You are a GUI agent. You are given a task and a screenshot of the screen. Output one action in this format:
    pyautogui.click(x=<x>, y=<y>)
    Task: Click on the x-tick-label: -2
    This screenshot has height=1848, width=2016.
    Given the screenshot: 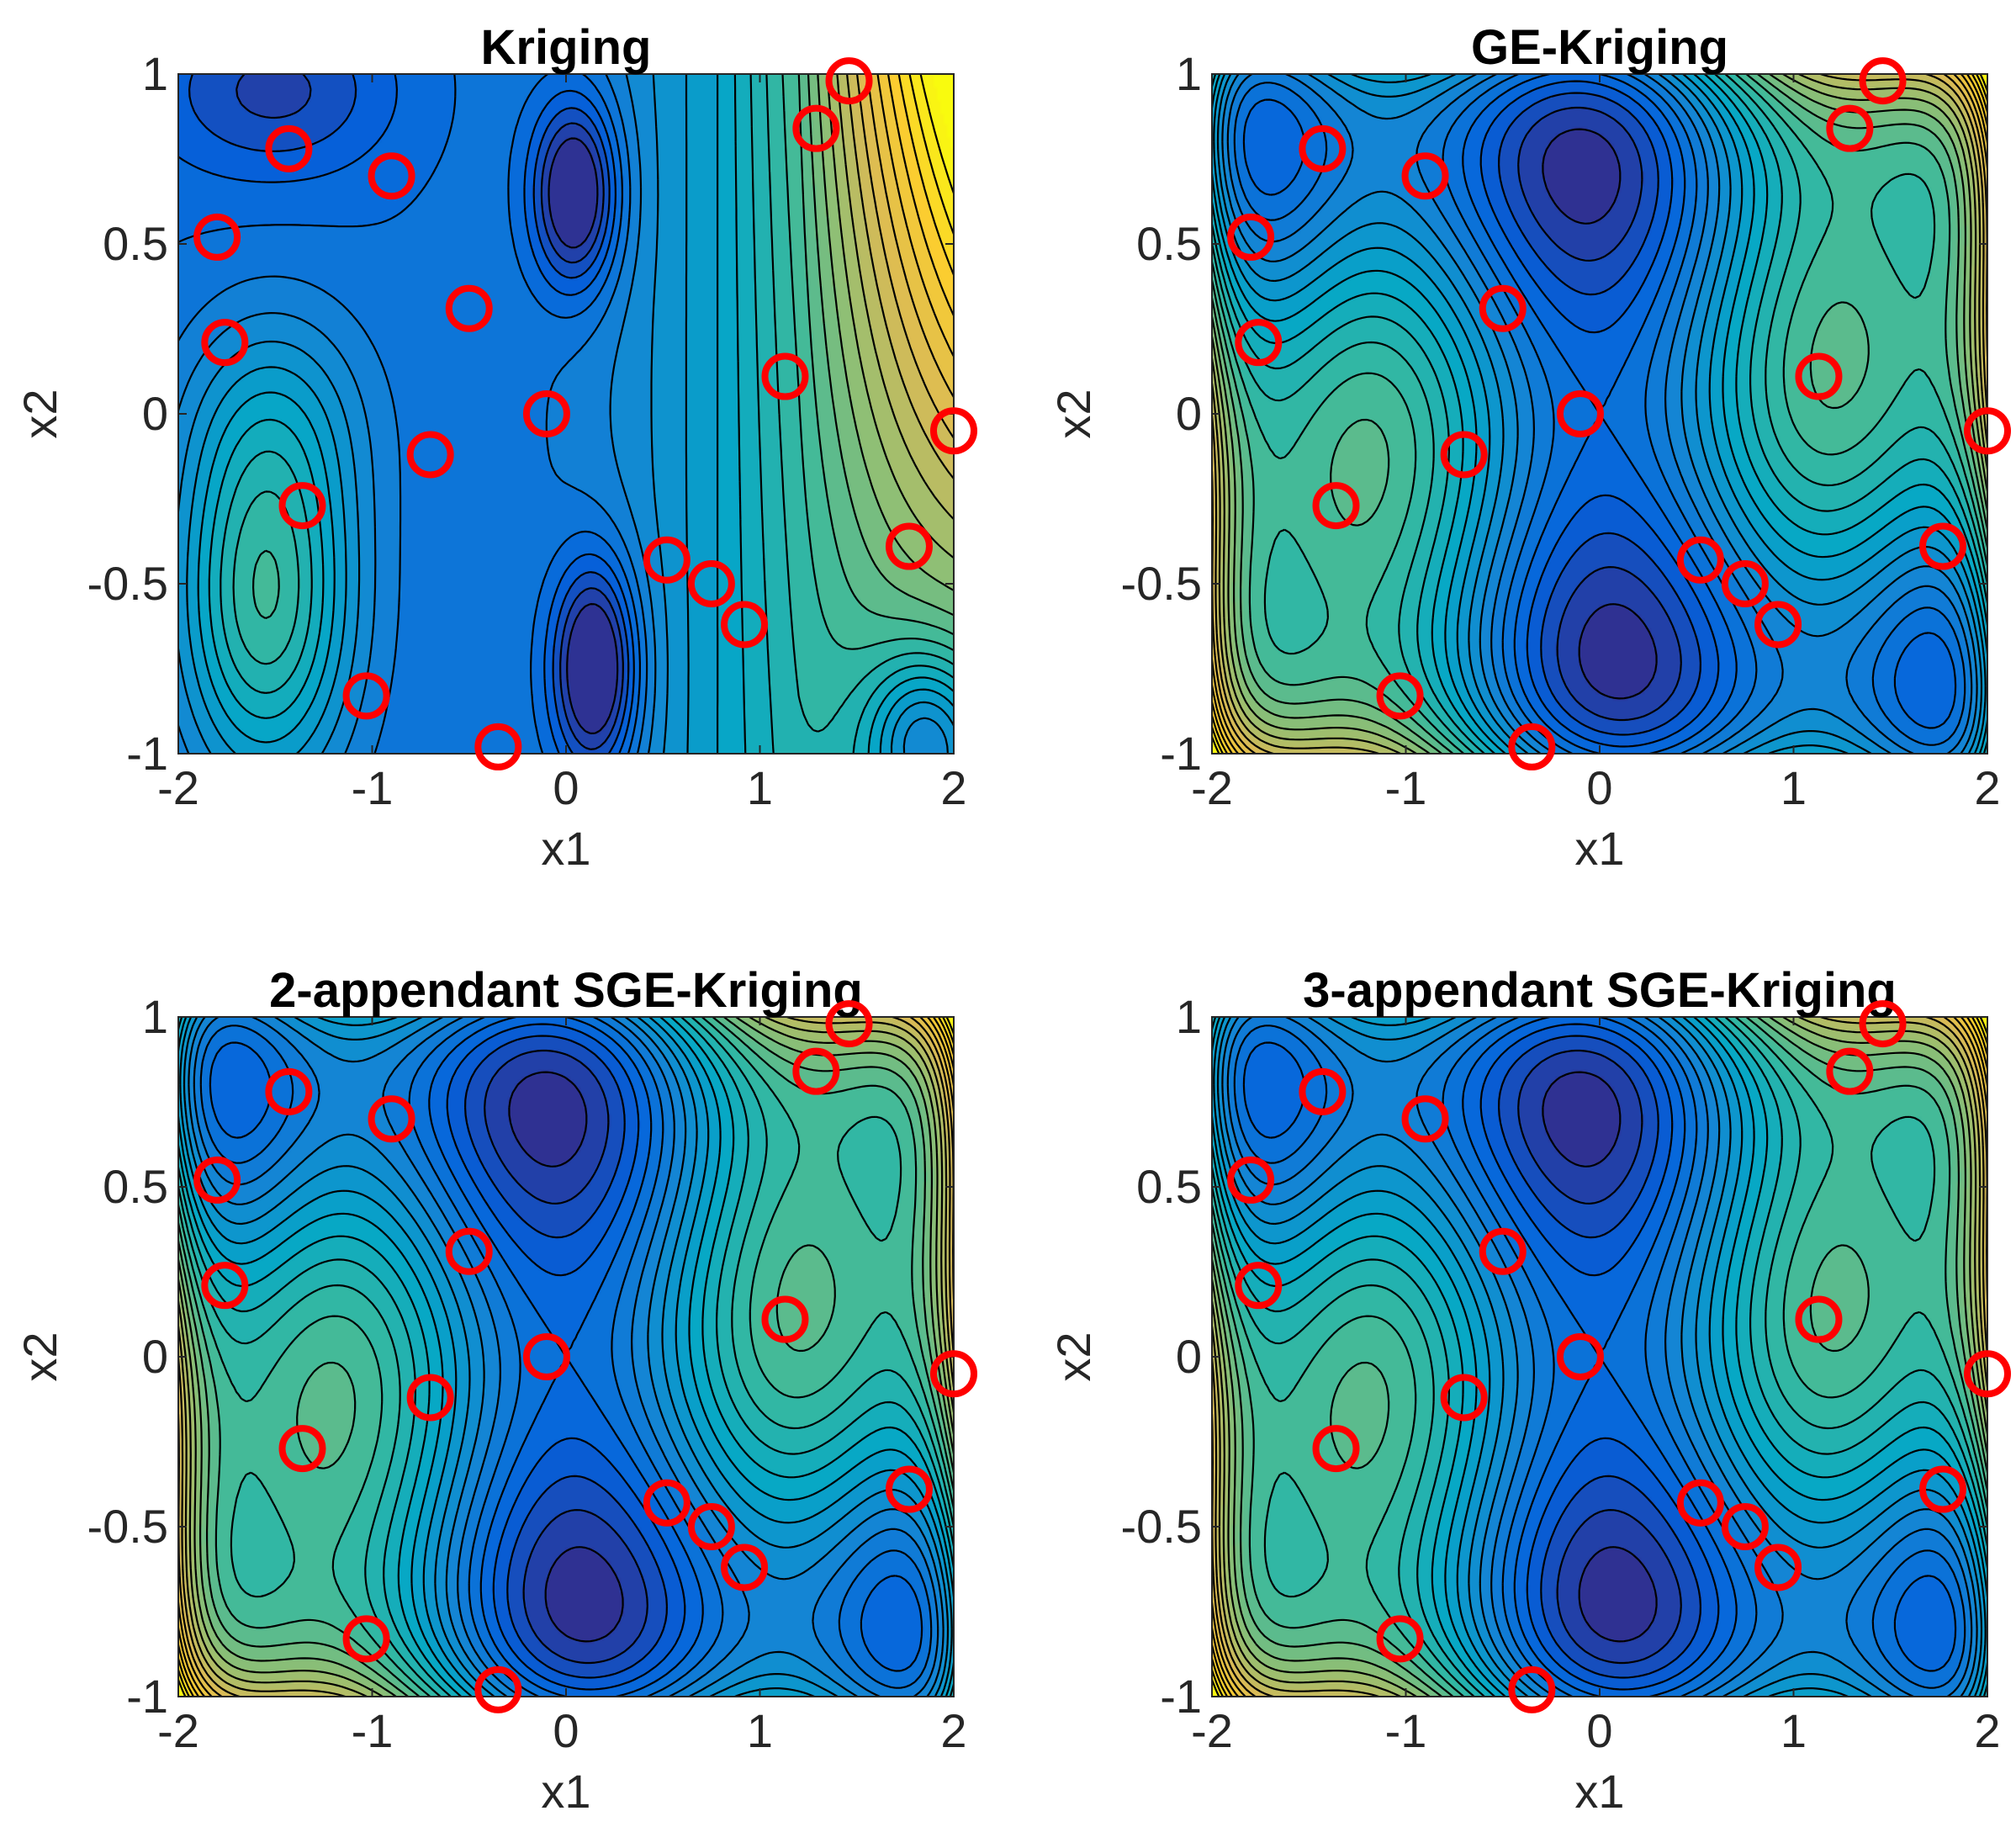 What is the action you would take?
    pyautogui.click(x=178, y=787)
    